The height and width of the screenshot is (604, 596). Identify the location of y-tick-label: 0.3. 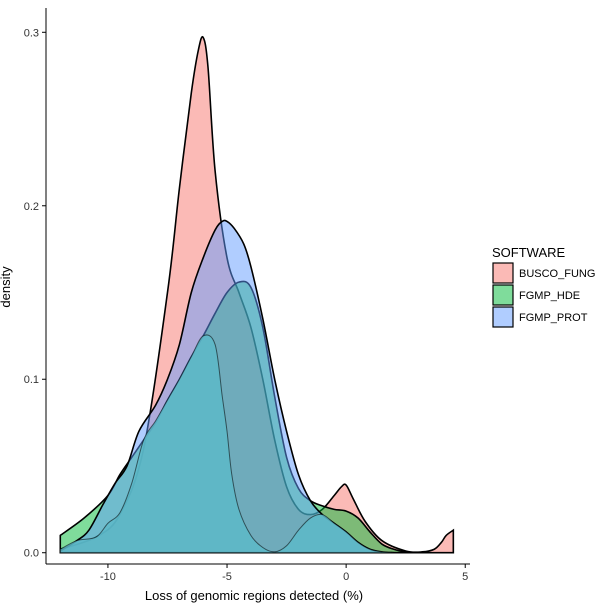
(31, 33).